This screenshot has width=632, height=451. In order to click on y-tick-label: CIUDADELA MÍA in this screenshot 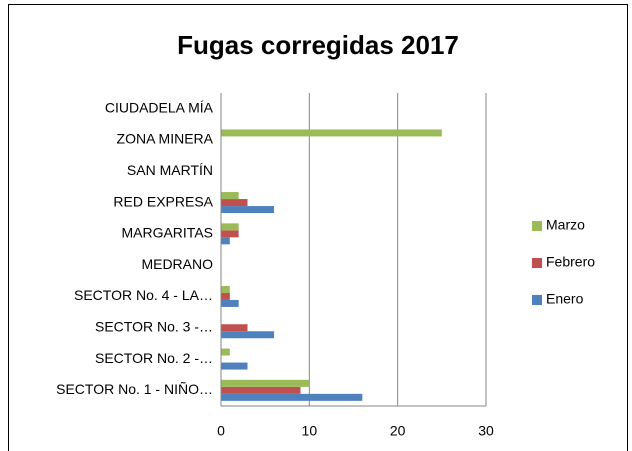, I will do `click(159, 107)`.